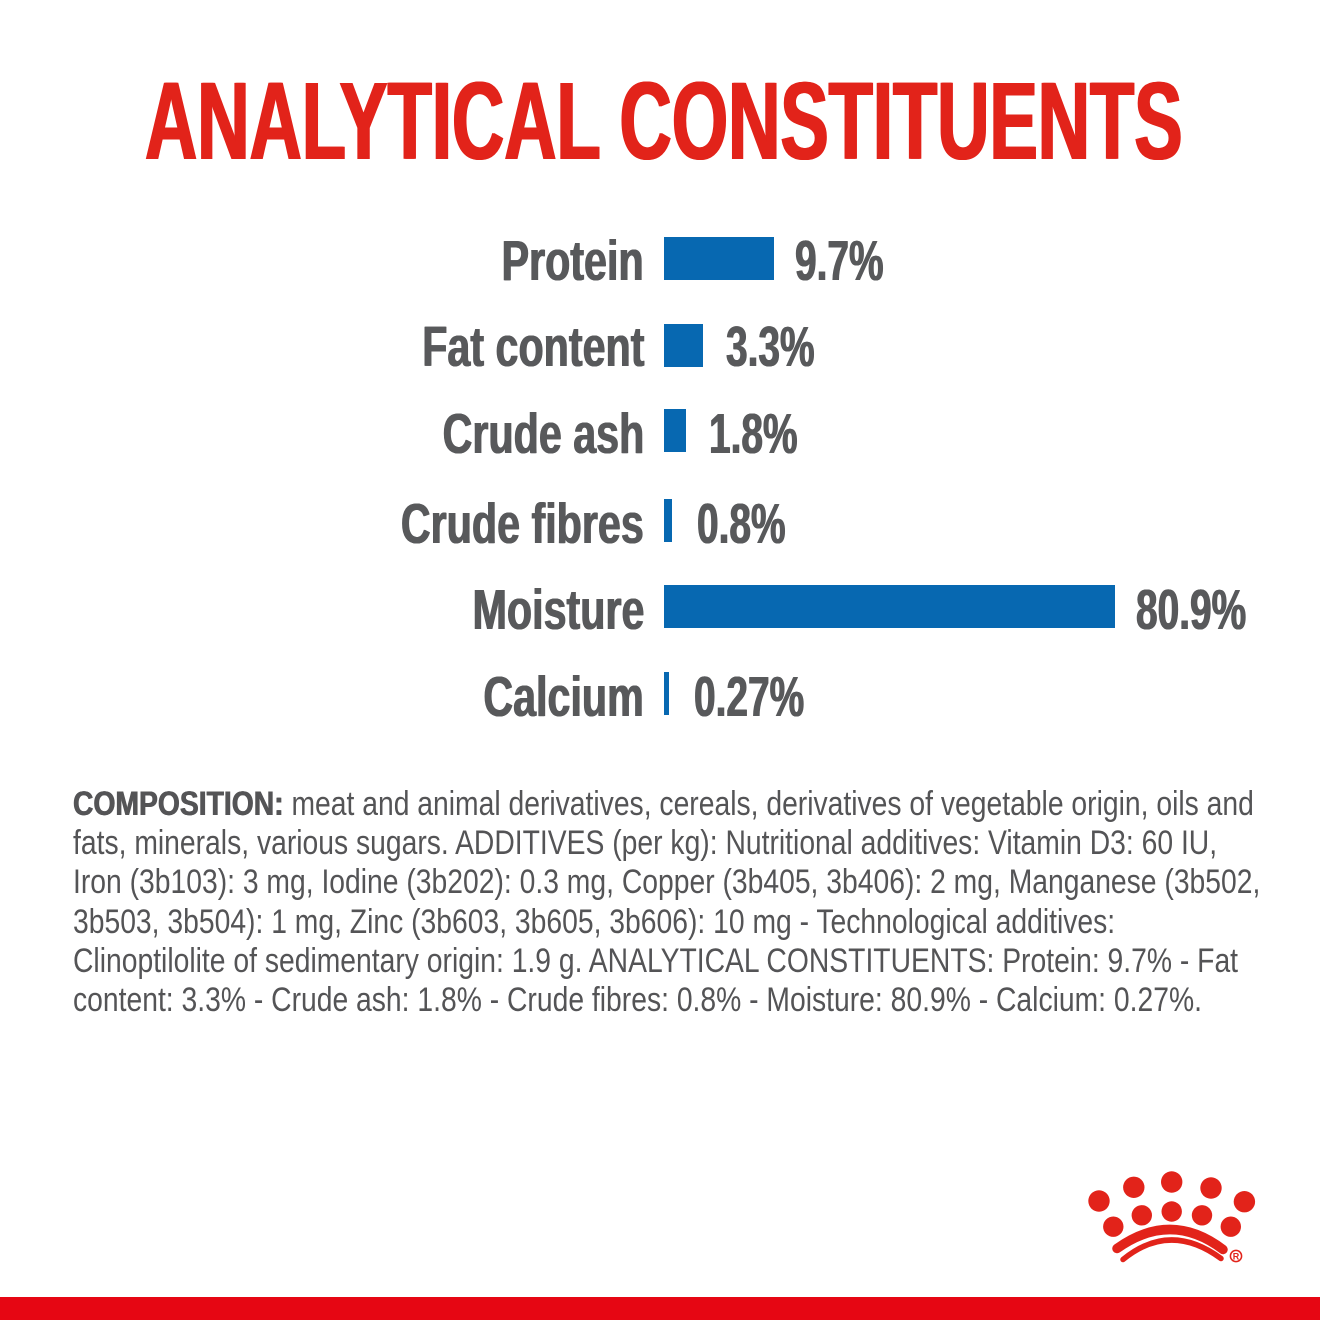 This screenshot has height=1320, width=1320. Describe the element at coordinates (1236, 1256) in the screenshot. I see `svg-text: R` at that location.